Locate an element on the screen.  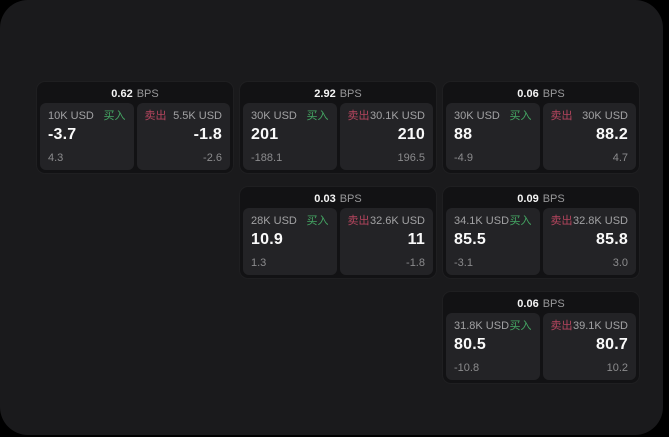
sell-price: 85.8 is located at coordinates (612, 239).